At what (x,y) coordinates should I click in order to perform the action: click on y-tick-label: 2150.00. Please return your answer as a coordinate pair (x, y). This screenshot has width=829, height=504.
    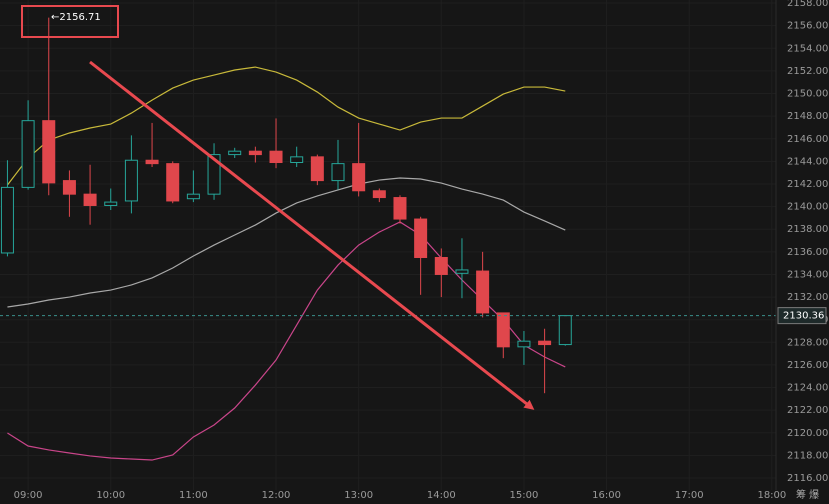
    Looking at the image, I should click on (807, 94).